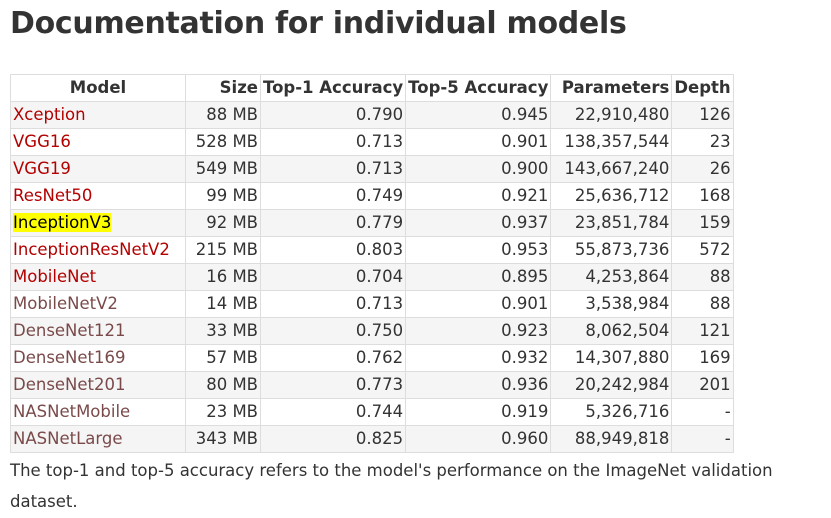  I want to click on parameters-cell: 138,357,544, so click(611, 142).